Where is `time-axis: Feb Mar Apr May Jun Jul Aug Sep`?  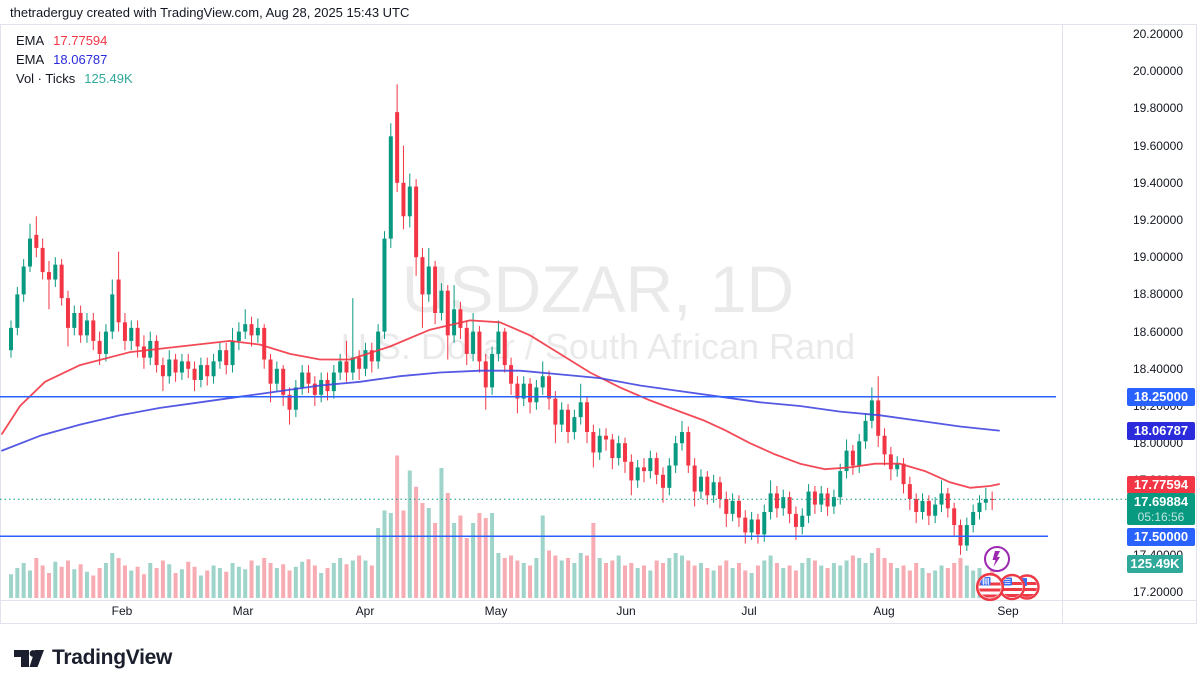 time-axis: Feb Mar Apr May Jun Jul Aug Sep is located at coordinates (531, 611).